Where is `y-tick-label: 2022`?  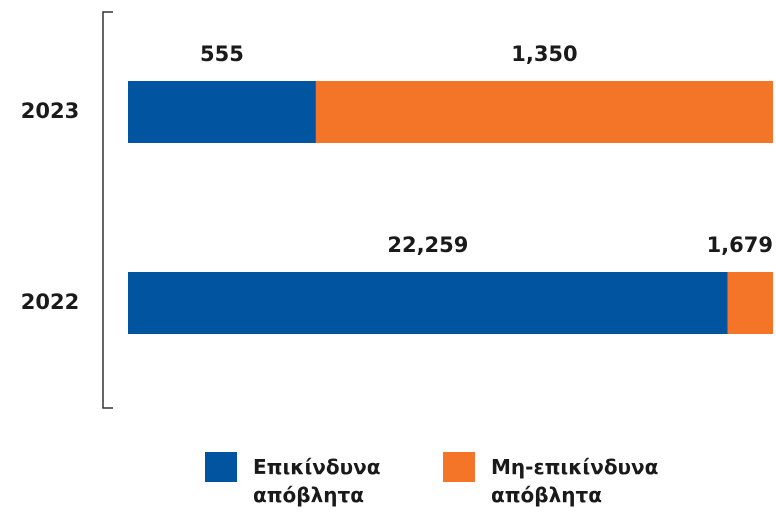 y-tick-label: 2022 is located at coordinates (50, 302).